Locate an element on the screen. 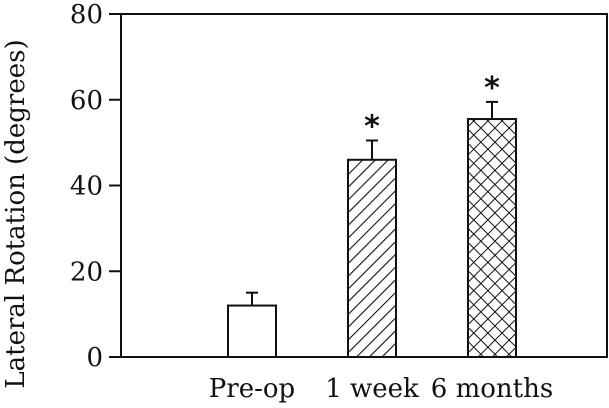 This screenshot has height=408, width=609. x-category-label: Pre-op is located at coordinates (252, 389).